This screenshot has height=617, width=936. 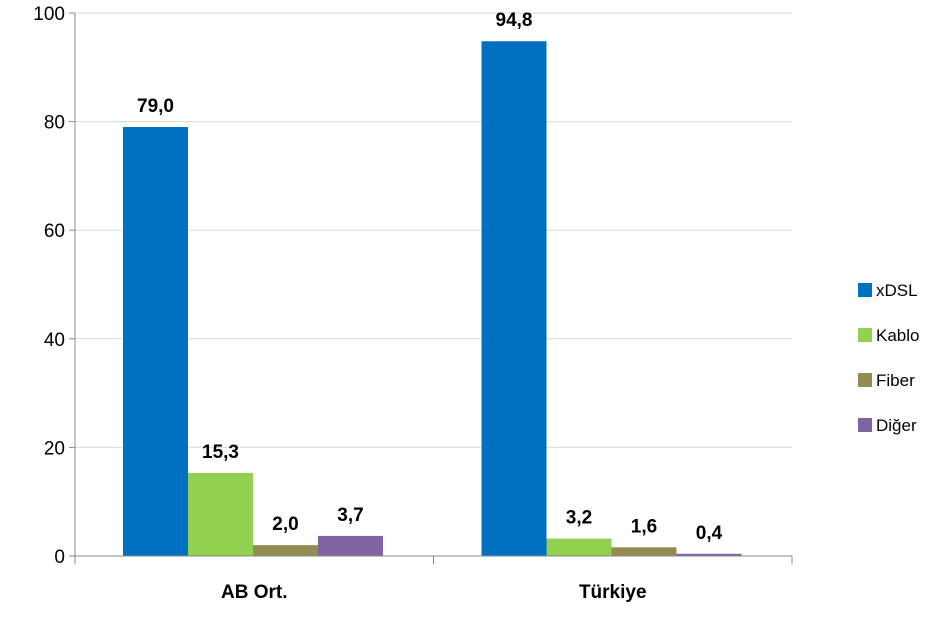 What do you see at coordinates (54, 448) in the screenshot?
I see `y-tick-label: 20` at bounding box center [54, 448].